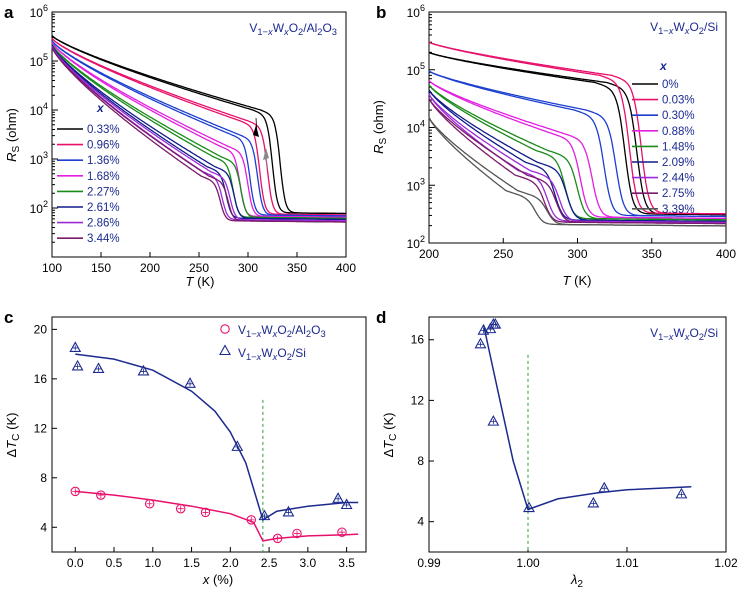  Describe the element at coordinates (43, 527) in the screenshot. I see `chart-c-ytick-label-0: 4` at that location.